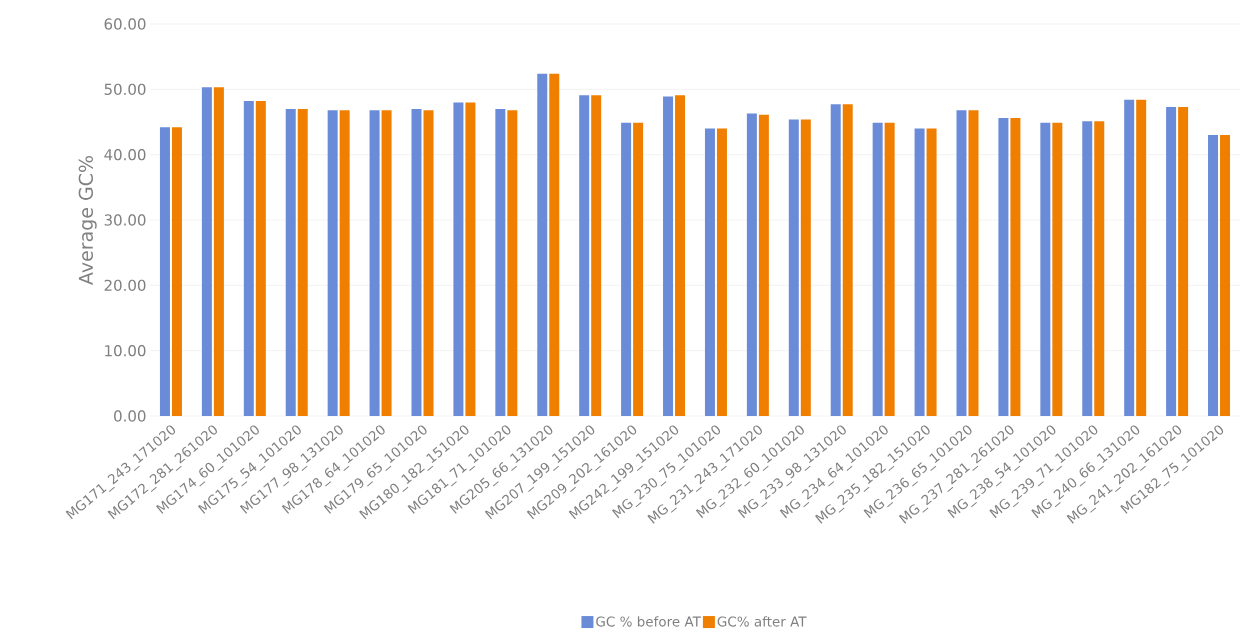 The image size is (1247, 644). What do you see at coordinates (125, 89) in the screenshot?
I see `y-tick-label: 50.00` at bounding box center [125, 89].